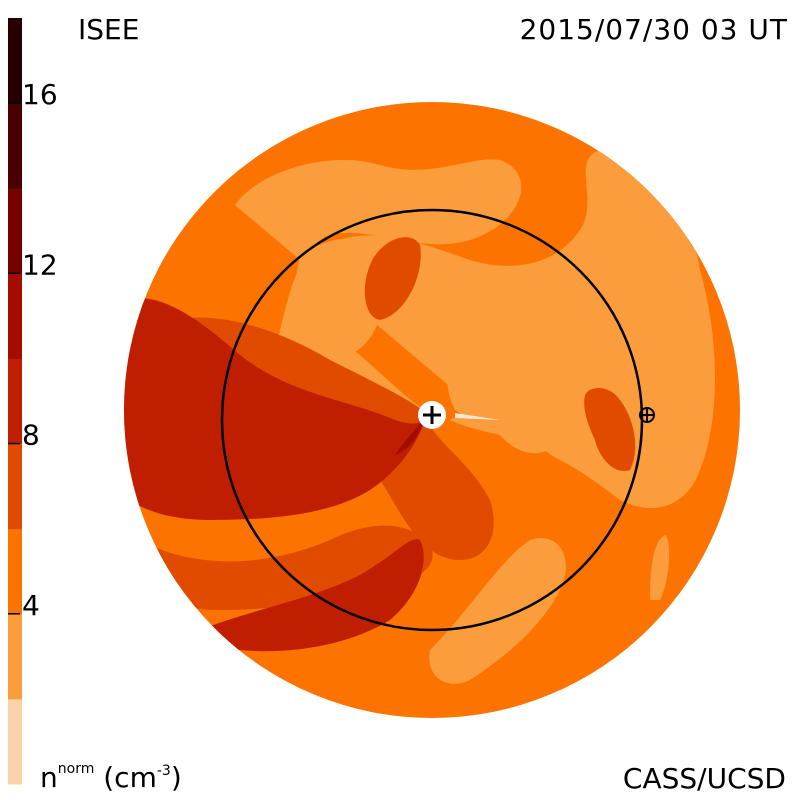 This screenshot has width=800, height=800. Describe the element at coordinates (40, 264) in the screenshot. I see `colorbar-tick-label-12: 12` at that location.